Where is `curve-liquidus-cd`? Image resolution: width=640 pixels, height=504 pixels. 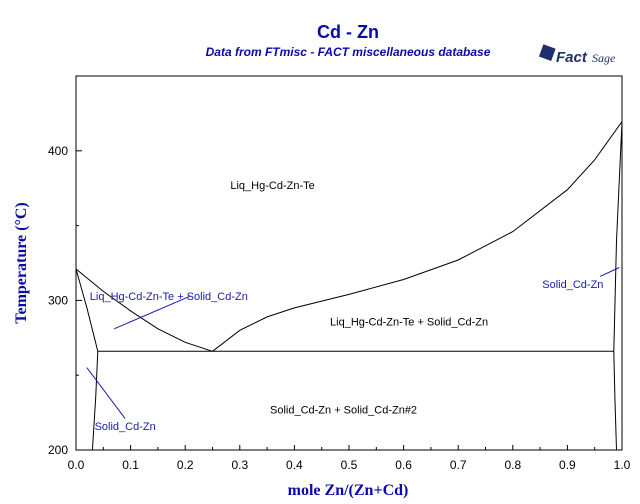 curve-liquidus-cd is located at coordinates (144, 310).